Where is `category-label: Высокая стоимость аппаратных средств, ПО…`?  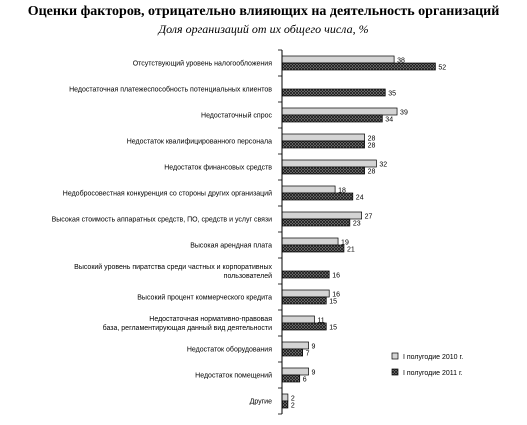 category-label: Высокая стоимость аппаратных средств, ПО… is located at coordinates (162, 220).